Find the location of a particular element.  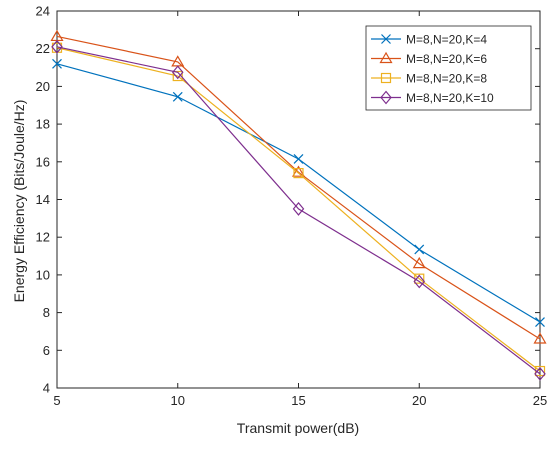

legend-item: M=8,N=20,K=6 is located at coordinates (429, 58).